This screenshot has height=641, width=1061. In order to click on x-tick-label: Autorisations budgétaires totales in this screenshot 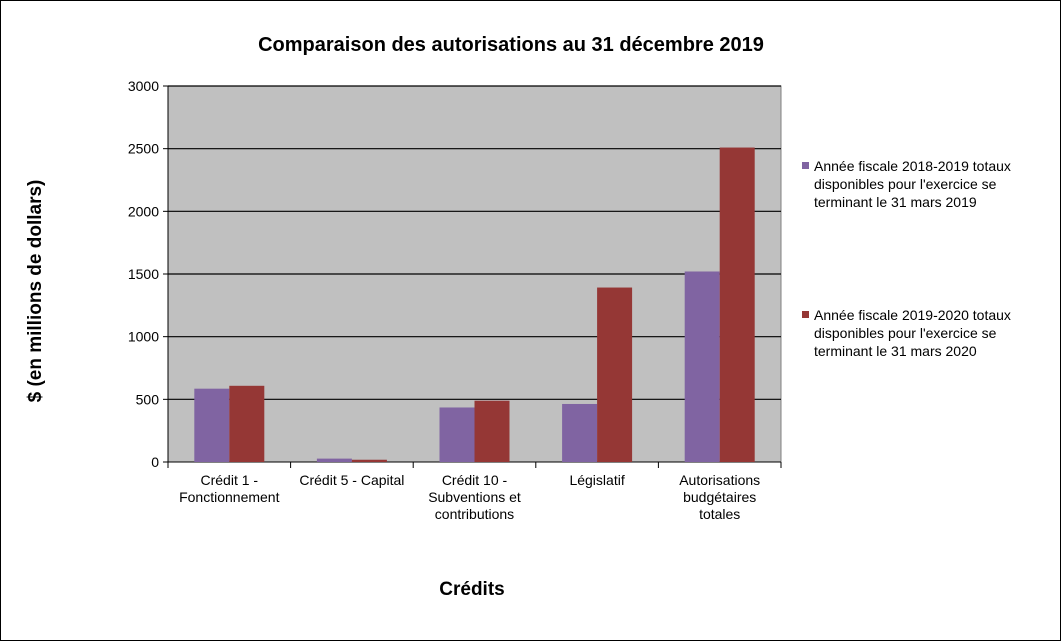, I will do `click(719, 497)`.